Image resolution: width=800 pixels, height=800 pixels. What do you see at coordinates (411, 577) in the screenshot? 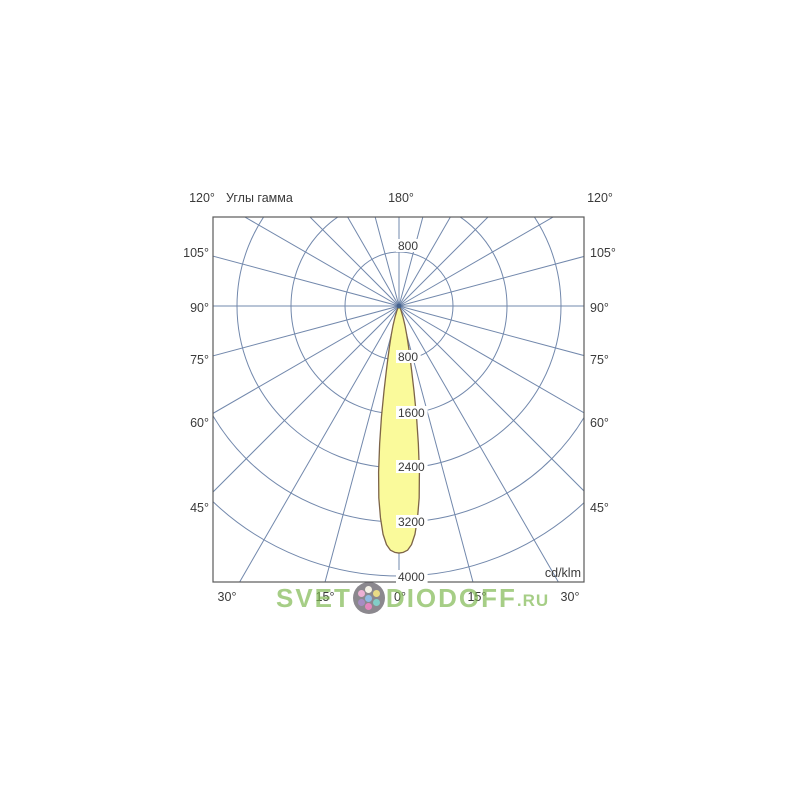
I see `svg-text: 4000` at bounding box center [411, 577].